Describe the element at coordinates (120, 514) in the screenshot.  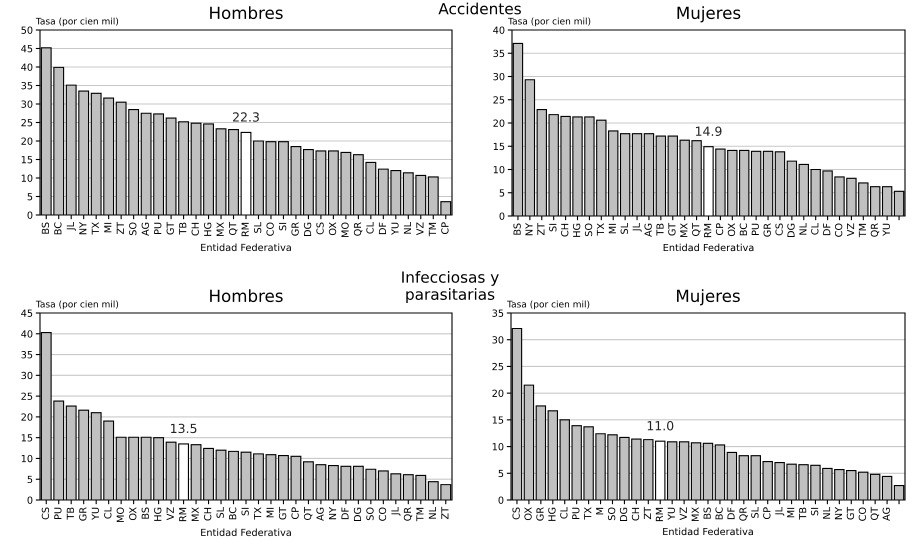
I see `x-tick-label: MO` at that location.